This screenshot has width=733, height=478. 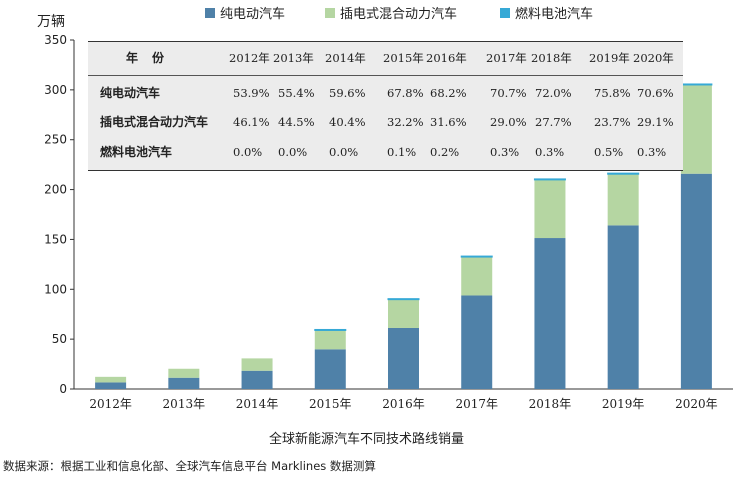 I want to click on table-cell: 59.6%, so click(x=347, y=93).